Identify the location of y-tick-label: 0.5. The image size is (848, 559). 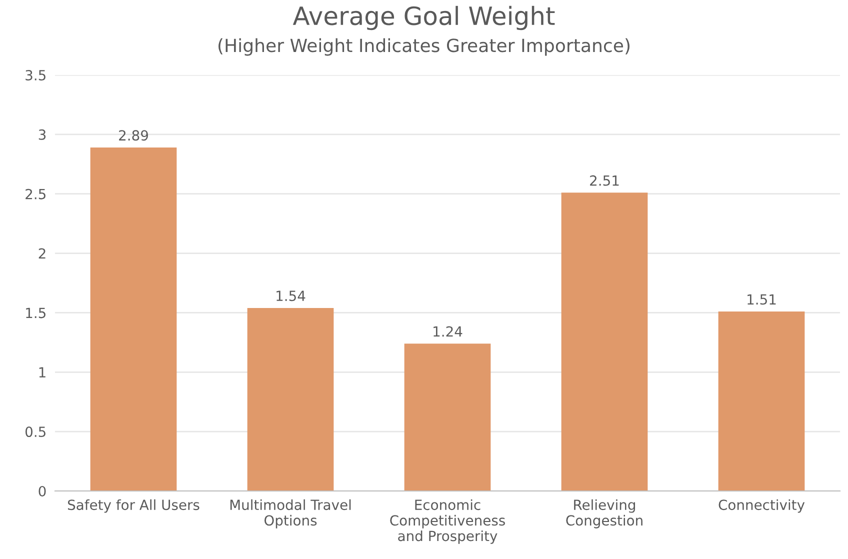
(35, 432).